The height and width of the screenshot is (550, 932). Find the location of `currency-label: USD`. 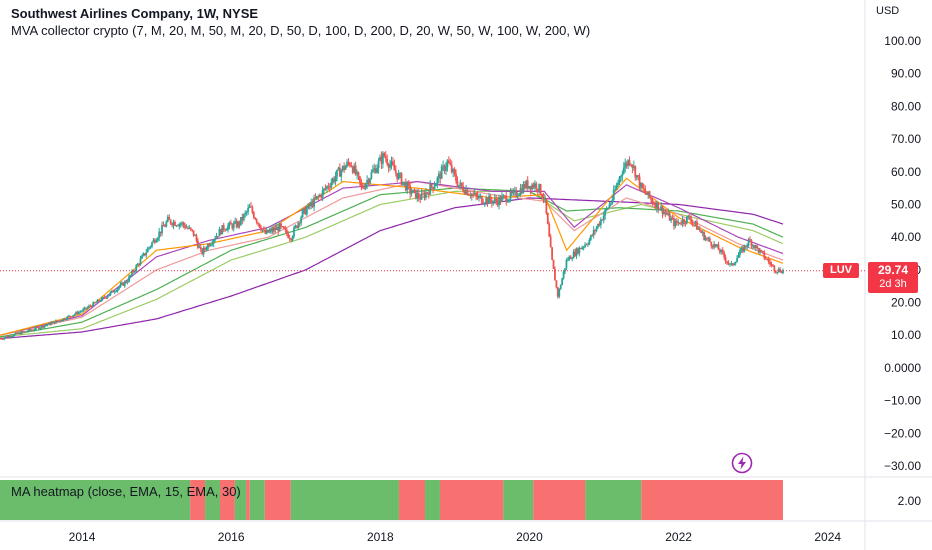

currency-label: USD is located at coordinates (888, 11).